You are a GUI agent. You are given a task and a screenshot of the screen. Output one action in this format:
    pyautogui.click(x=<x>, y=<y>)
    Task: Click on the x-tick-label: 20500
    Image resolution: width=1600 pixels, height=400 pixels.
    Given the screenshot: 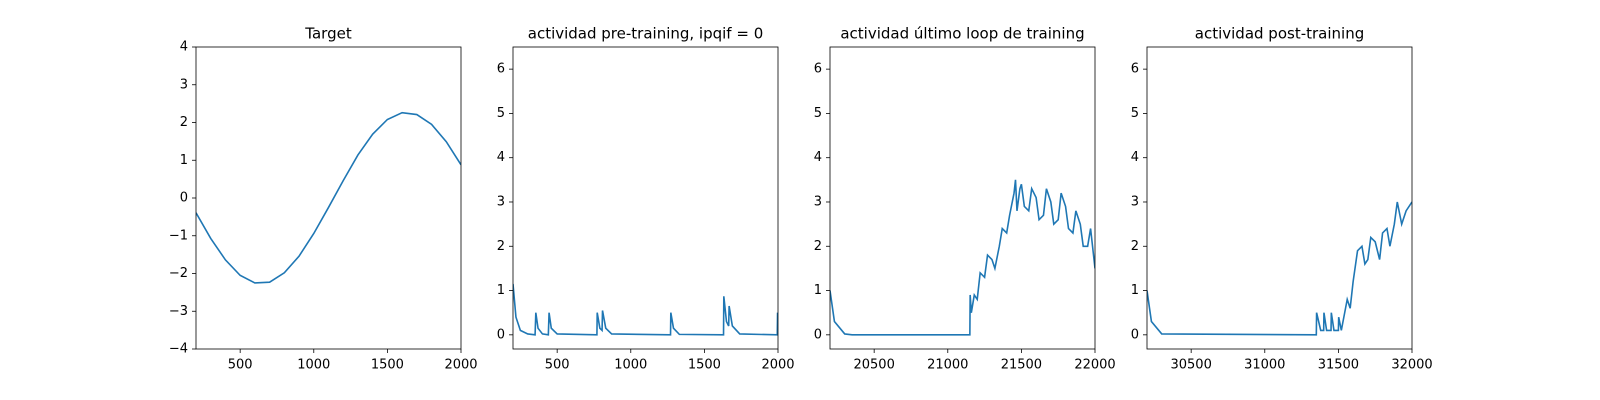 What is the action you would take?
    pyautogui.click(x=873, y=365)
    